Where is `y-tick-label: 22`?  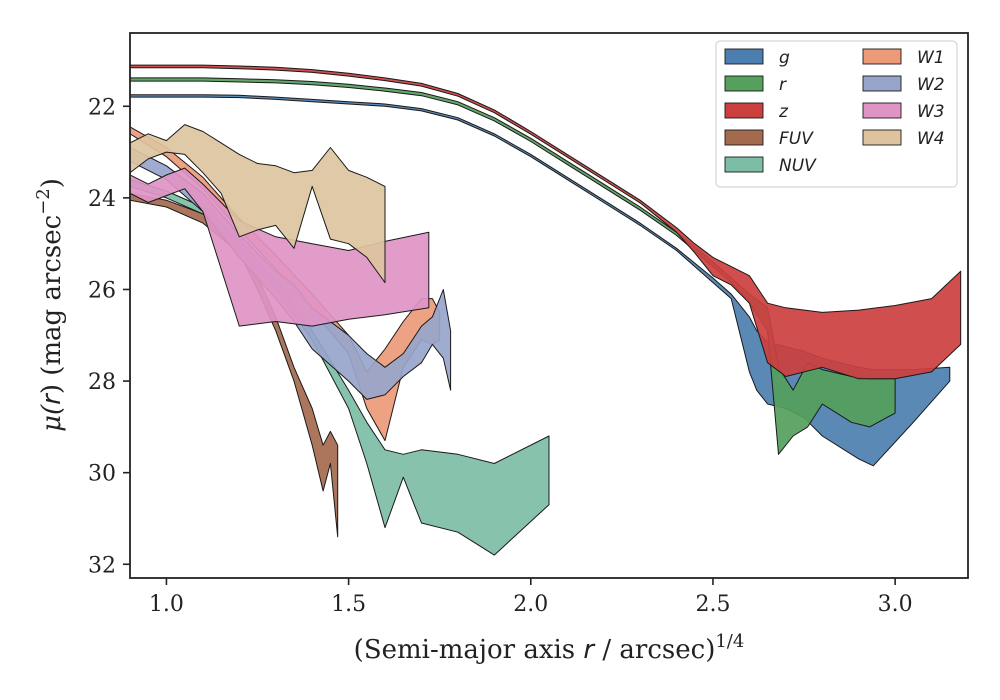 y-tick-label: 22 is located at coordinates (102, 107).